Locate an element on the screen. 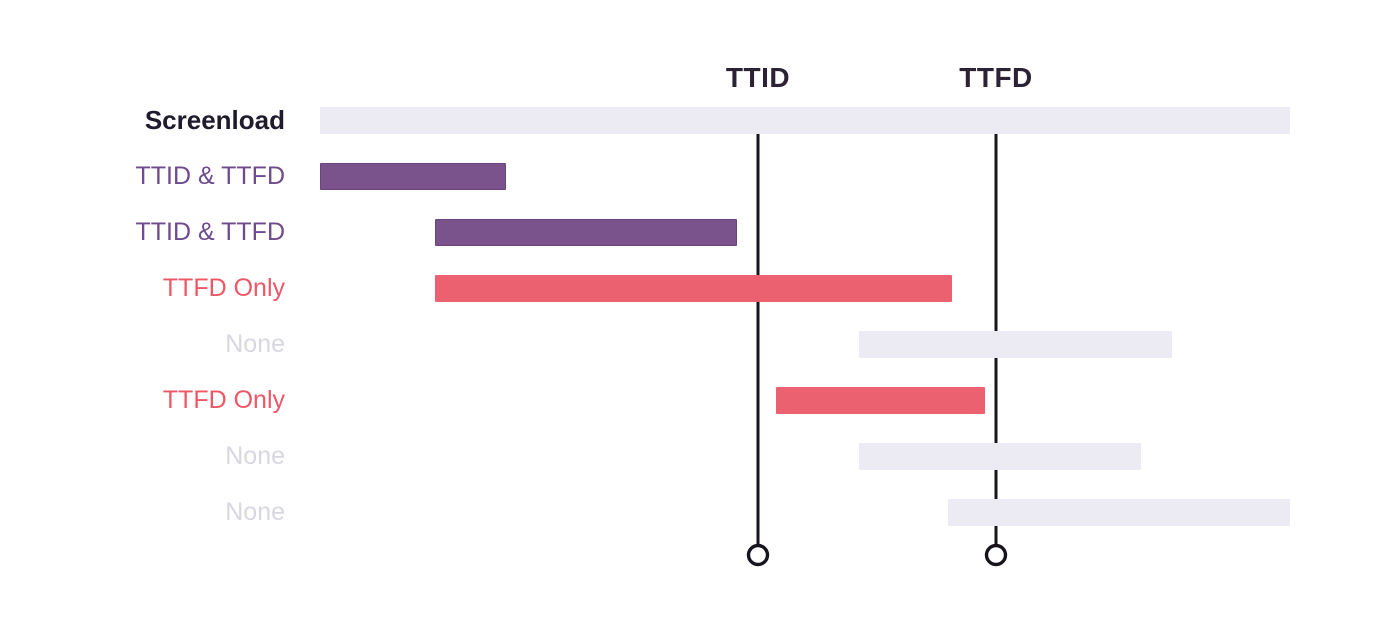 The image size is (1400, 627). ttfd-bottom-circle is located at coordinates (996, 555).